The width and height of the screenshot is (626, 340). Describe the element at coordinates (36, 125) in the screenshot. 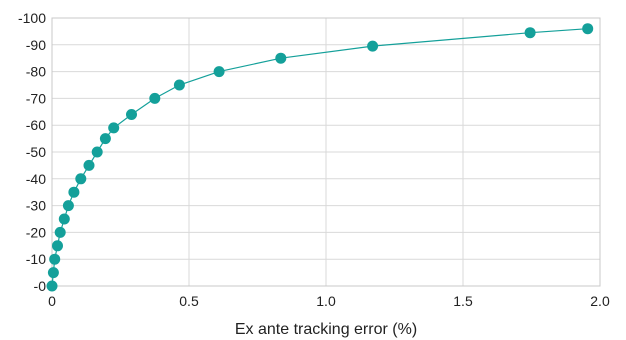

I see `y-tick-label: -60` at that location.